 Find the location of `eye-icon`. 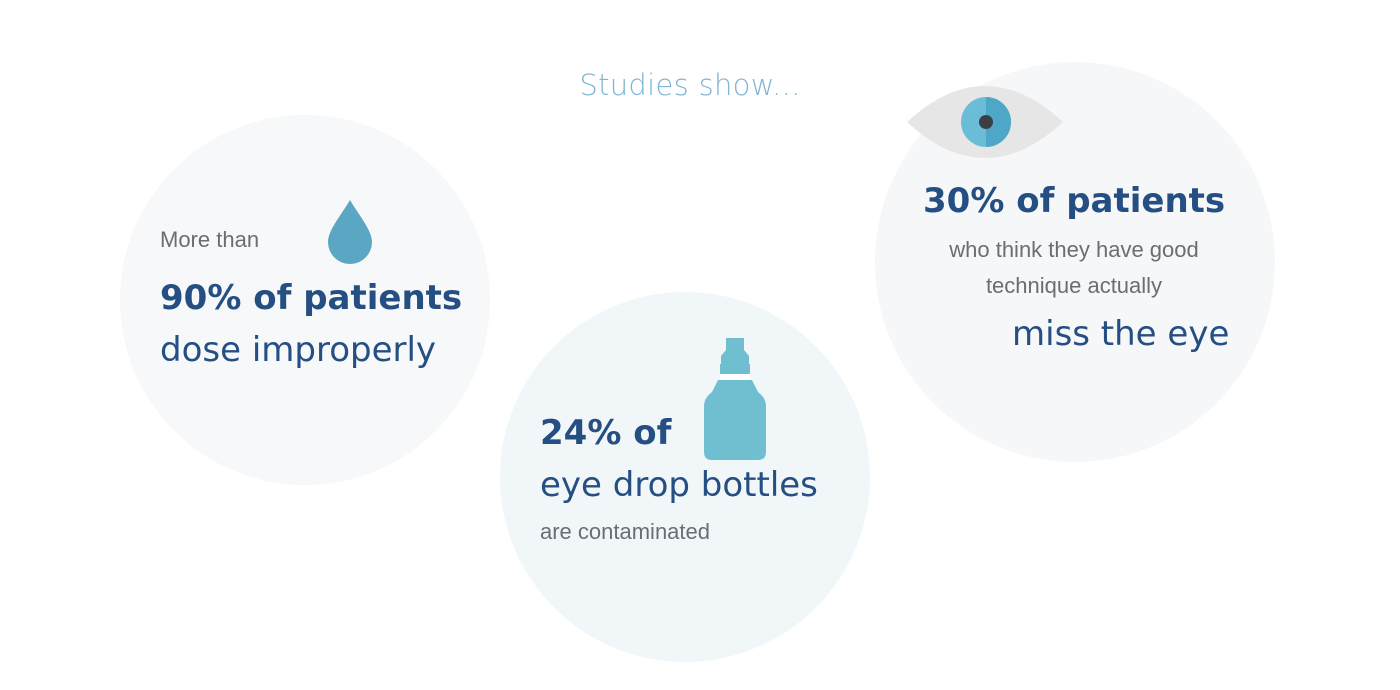

eye-icon is located at coordinates (985, 122).